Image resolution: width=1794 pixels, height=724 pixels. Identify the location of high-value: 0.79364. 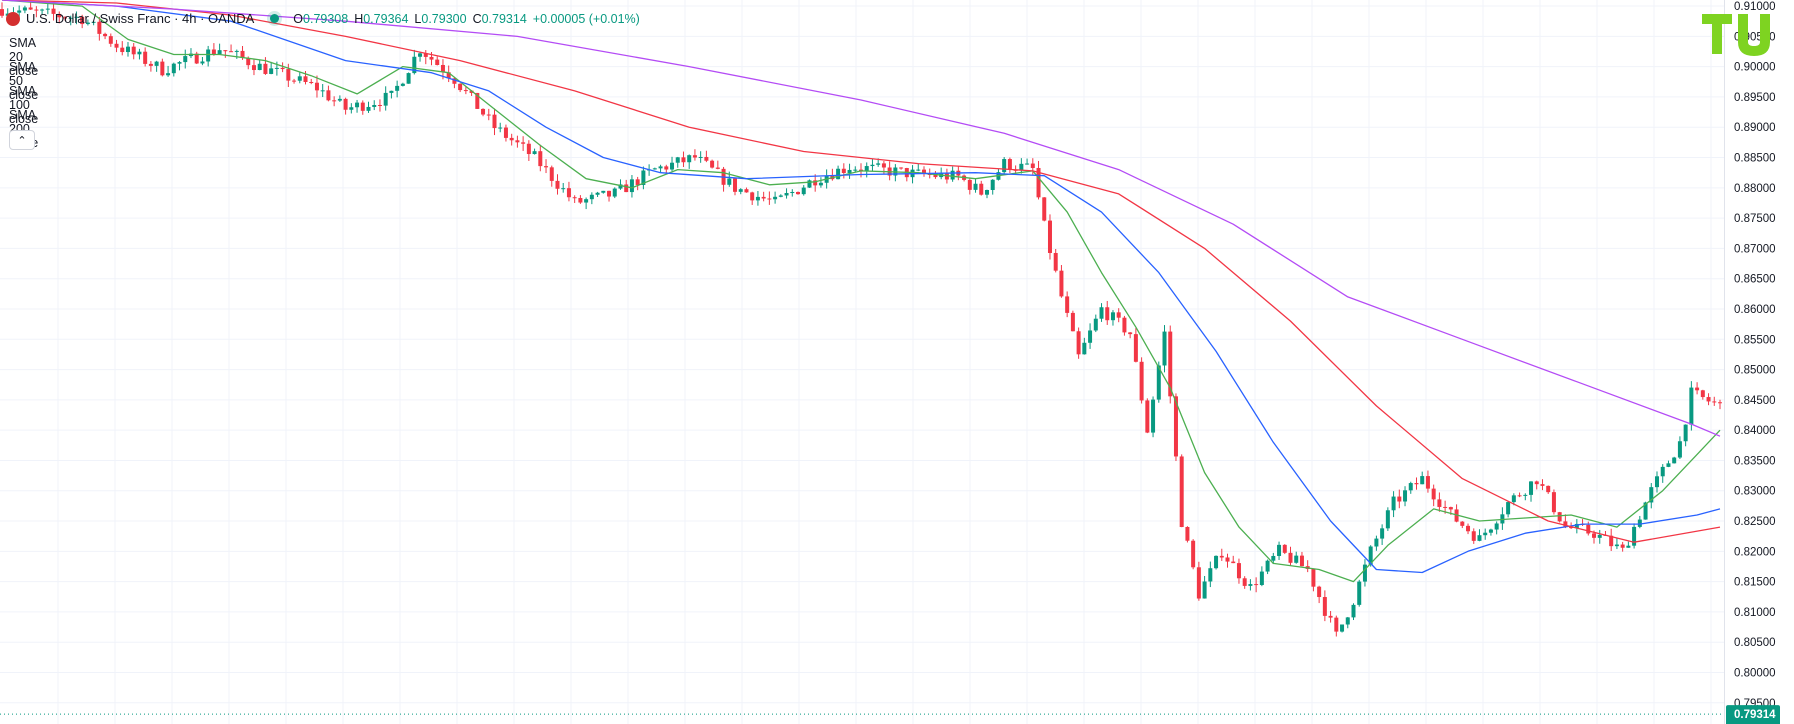
(386, 18).